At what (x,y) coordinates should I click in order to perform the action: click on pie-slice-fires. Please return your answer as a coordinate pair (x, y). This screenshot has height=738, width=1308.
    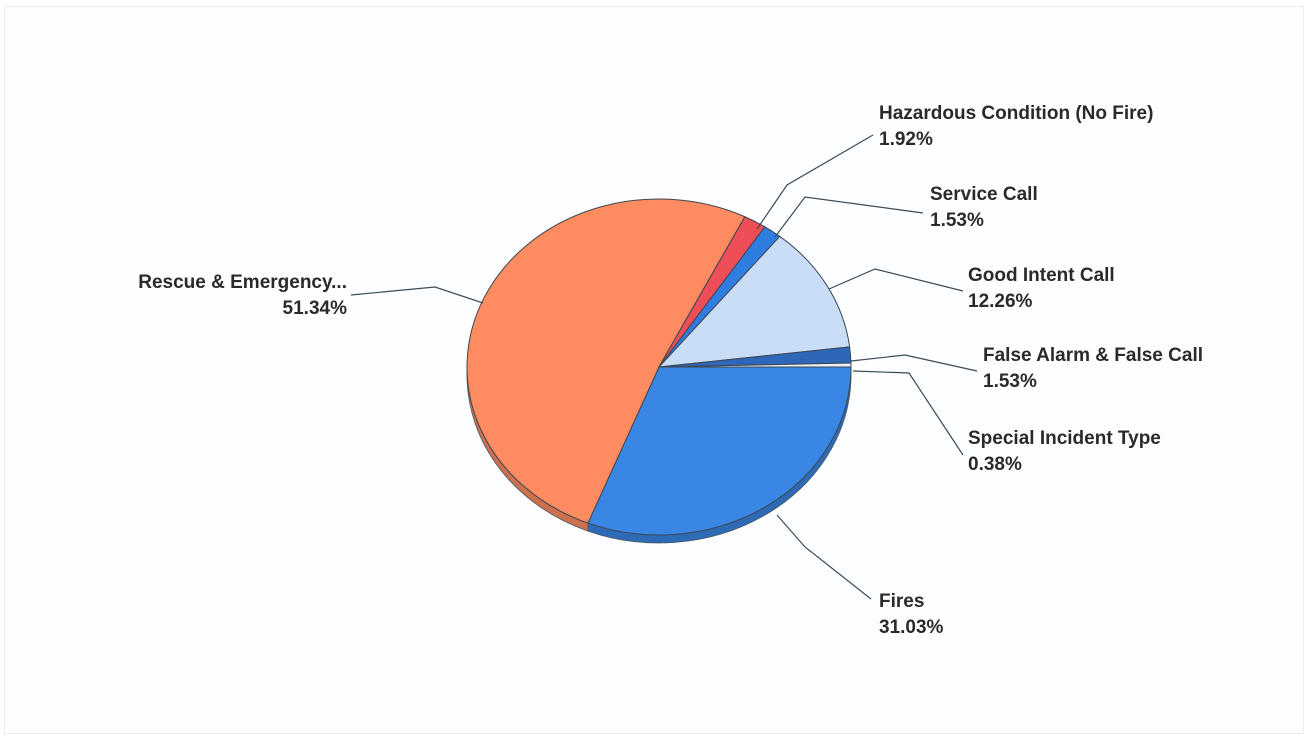
    Looking at the image, I should click on (719, 451).